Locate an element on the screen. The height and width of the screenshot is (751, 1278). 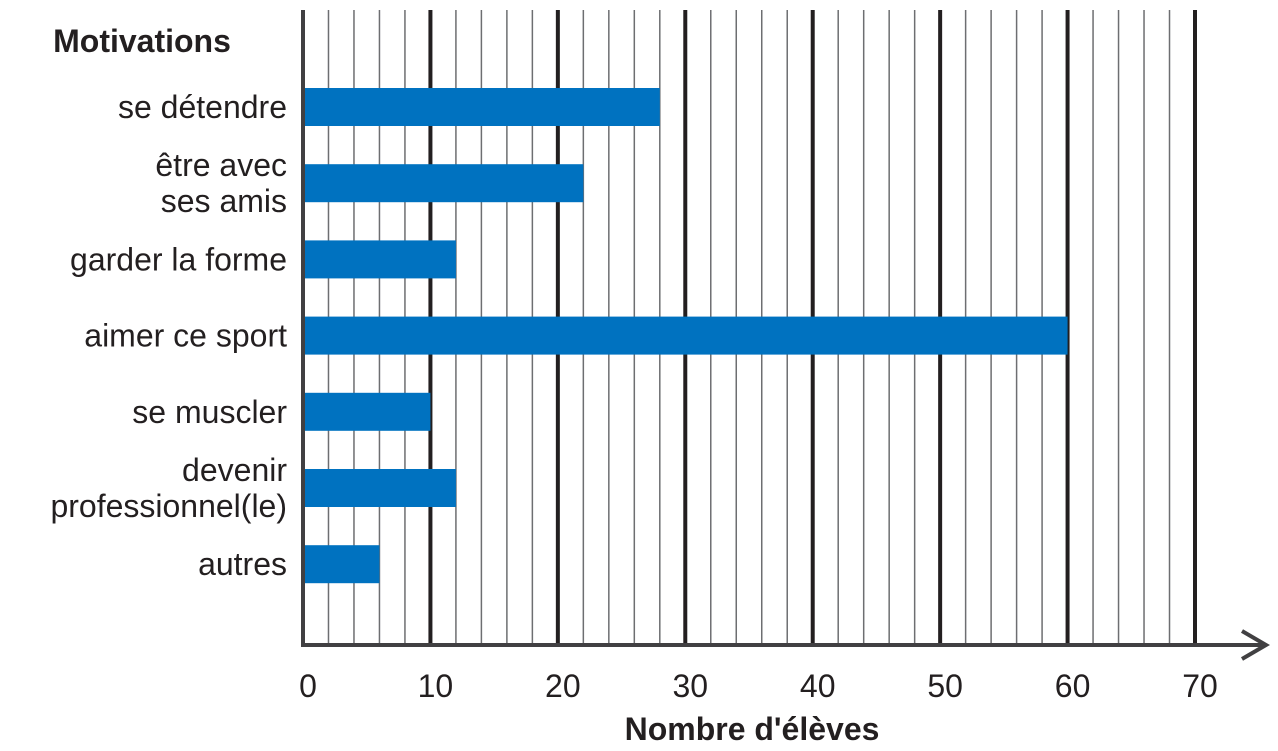
x-tick-label: 0 is located at coordinates (308, 686).